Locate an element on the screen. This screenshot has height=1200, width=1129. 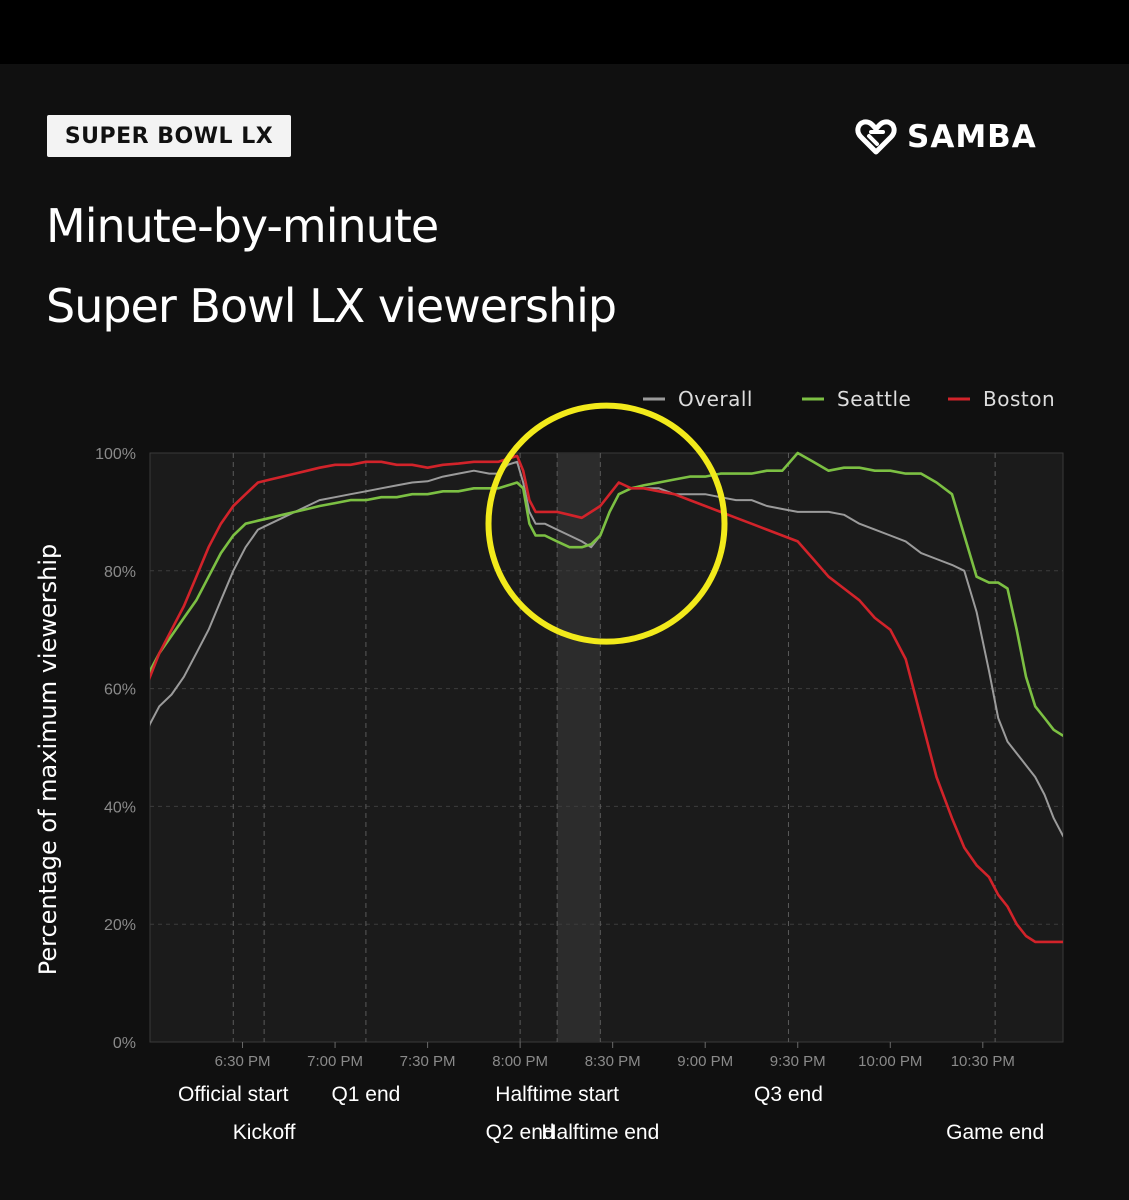
event-label: Kickoff is located at coordinates (264, 1132).